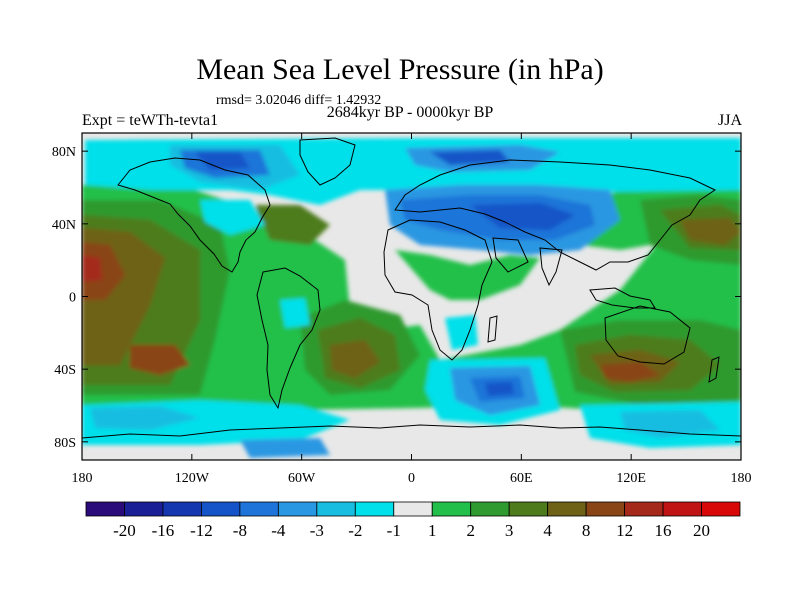  I want to click on lon-tick-label: 120W, so click(192, 478).